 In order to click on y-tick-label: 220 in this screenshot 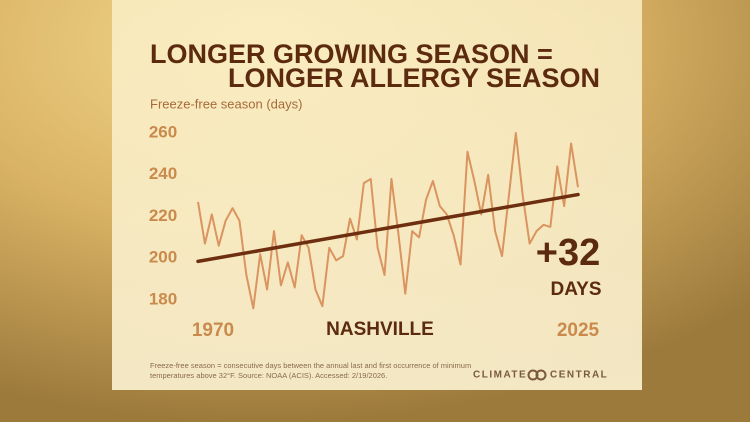, I will do `click(163, 215)`.